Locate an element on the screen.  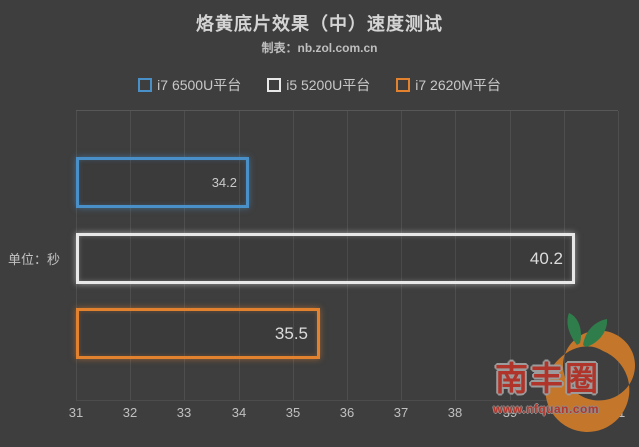
x-tick-label: 35 is located at coordinates (293, 412).